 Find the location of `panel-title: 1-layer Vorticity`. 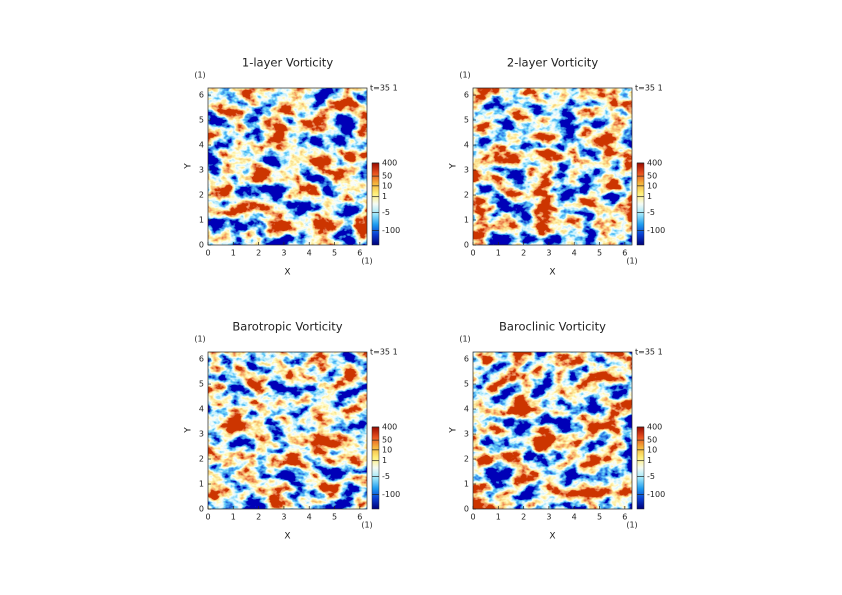

panel-title: 1-layer Vorticity is located at coordinates (287, 63).